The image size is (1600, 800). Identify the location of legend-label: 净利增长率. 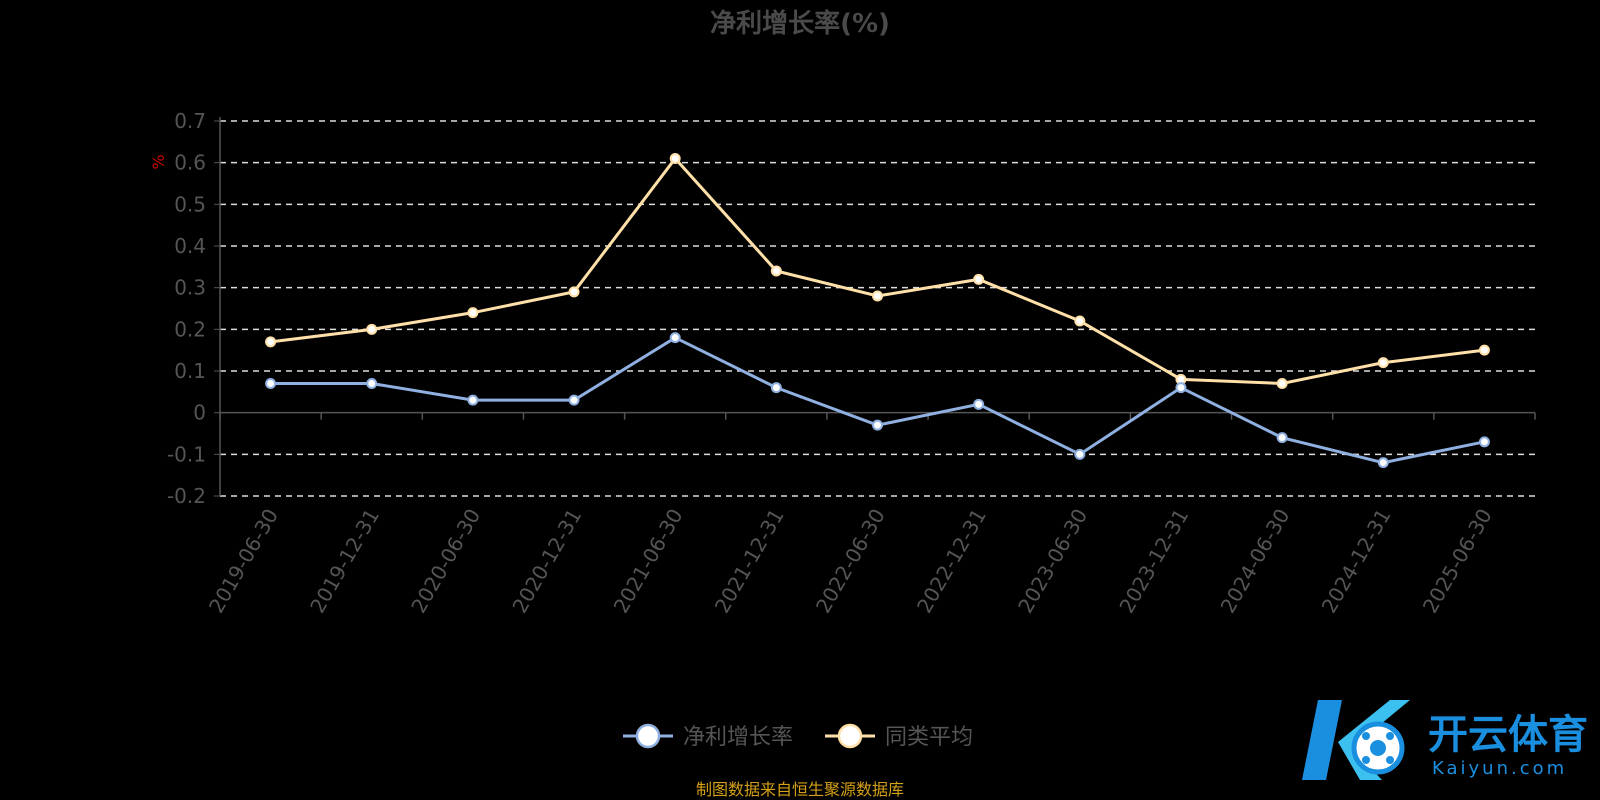
(738, 737).